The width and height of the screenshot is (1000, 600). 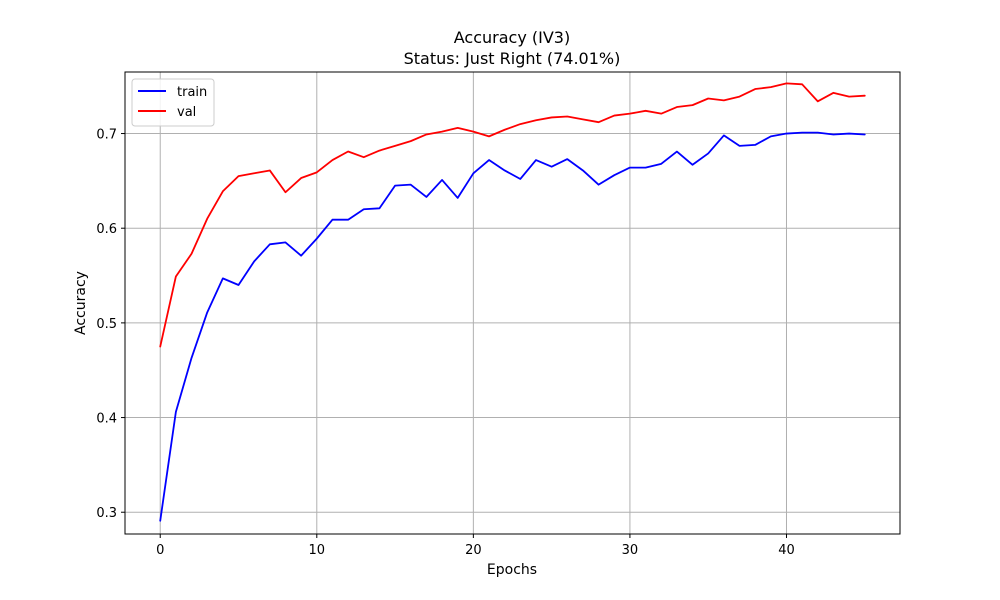 I want to click on y-tick-label: 0.6, so click(x=106, y=229).